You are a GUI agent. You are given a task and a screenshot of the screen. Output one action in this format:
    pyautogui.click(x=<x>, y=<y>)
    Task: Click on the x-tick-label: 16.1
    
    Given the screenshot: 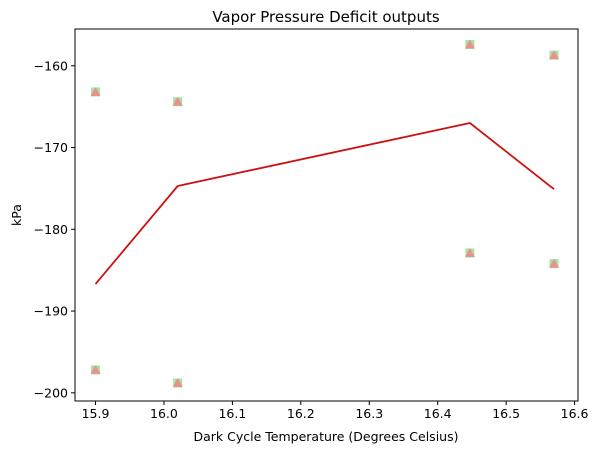 What is the action you would take?
    pyautogui.click(x=232, y=413)
    